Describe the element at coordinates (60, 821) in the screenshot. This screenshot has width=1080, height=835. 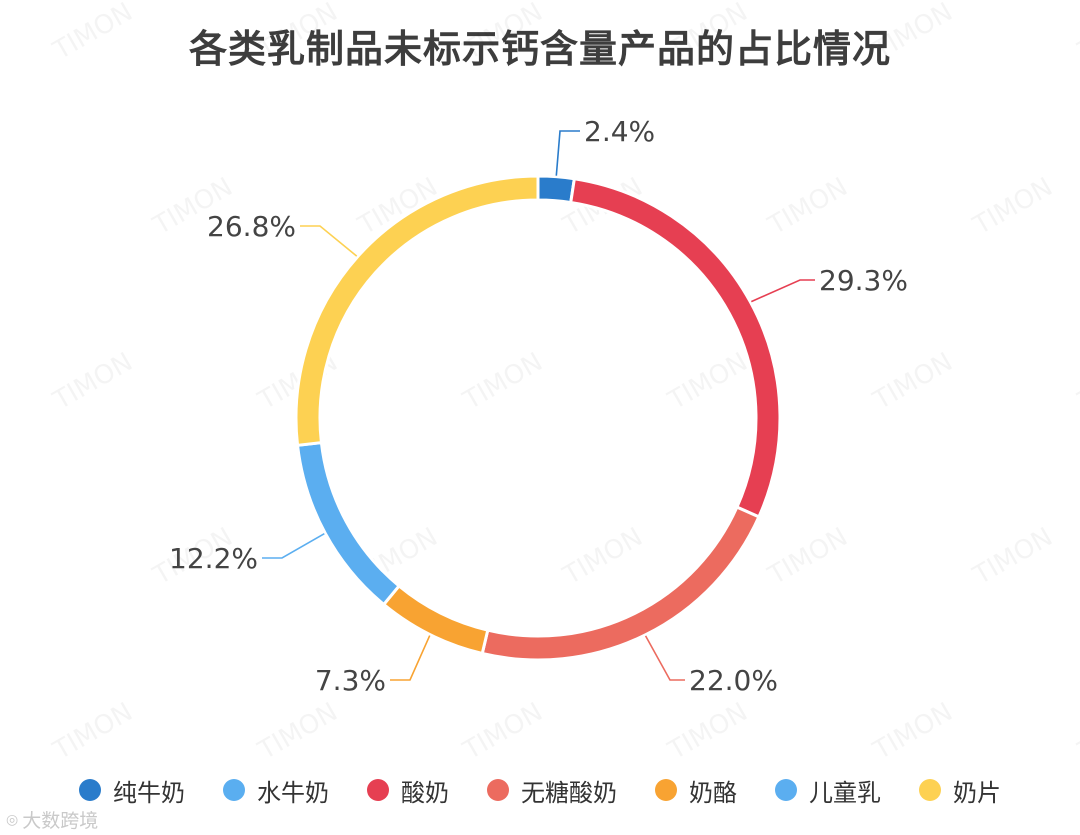
I see `brand-text: 大数跨境` at that location.